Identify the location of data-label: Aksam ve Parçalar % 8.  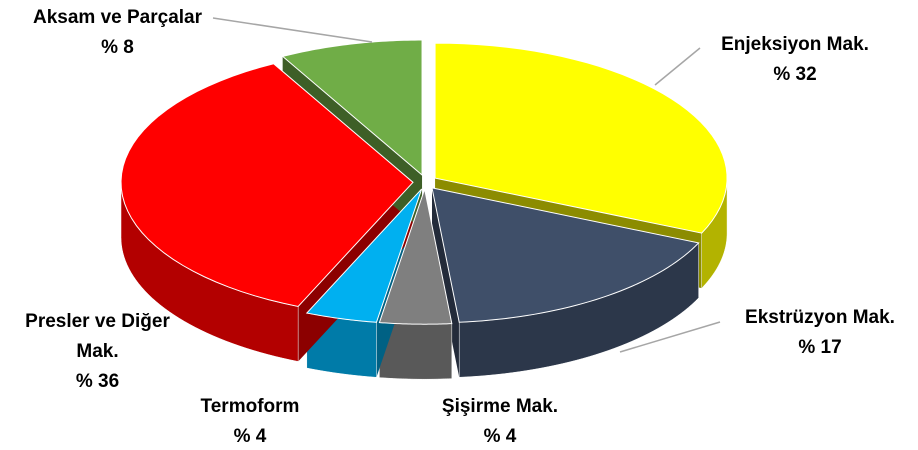
(117, 33).